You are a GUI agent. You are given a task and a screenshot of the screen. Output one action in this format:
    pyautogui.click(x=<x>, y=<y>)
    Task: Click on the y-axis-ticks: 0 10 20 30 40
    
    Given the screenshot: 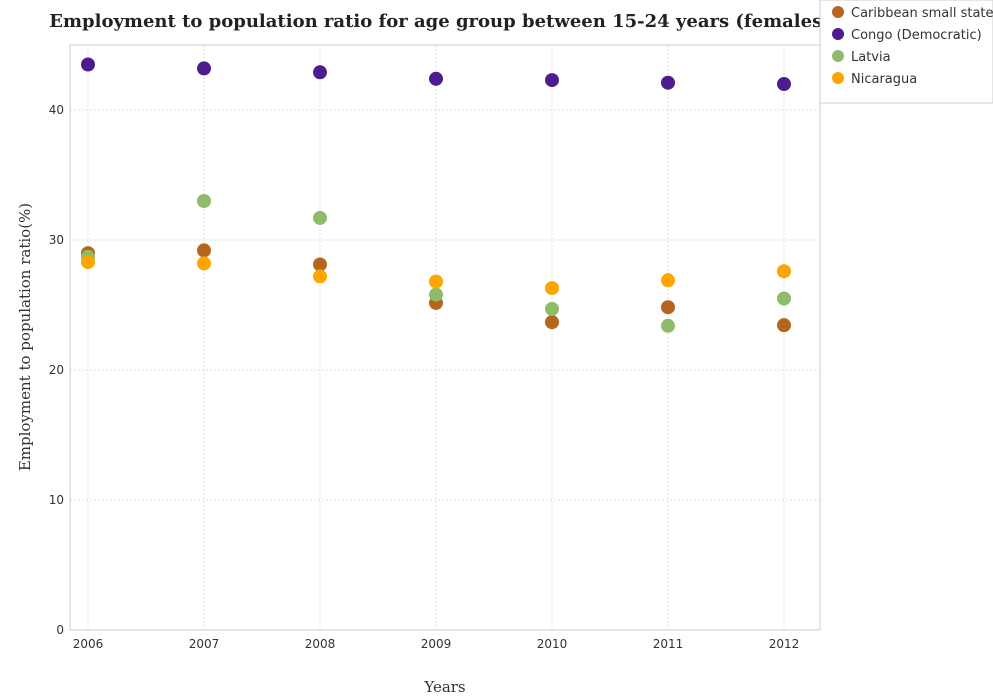 What is the action you would take?
    pyautogui.click(x=56, y=370)
    